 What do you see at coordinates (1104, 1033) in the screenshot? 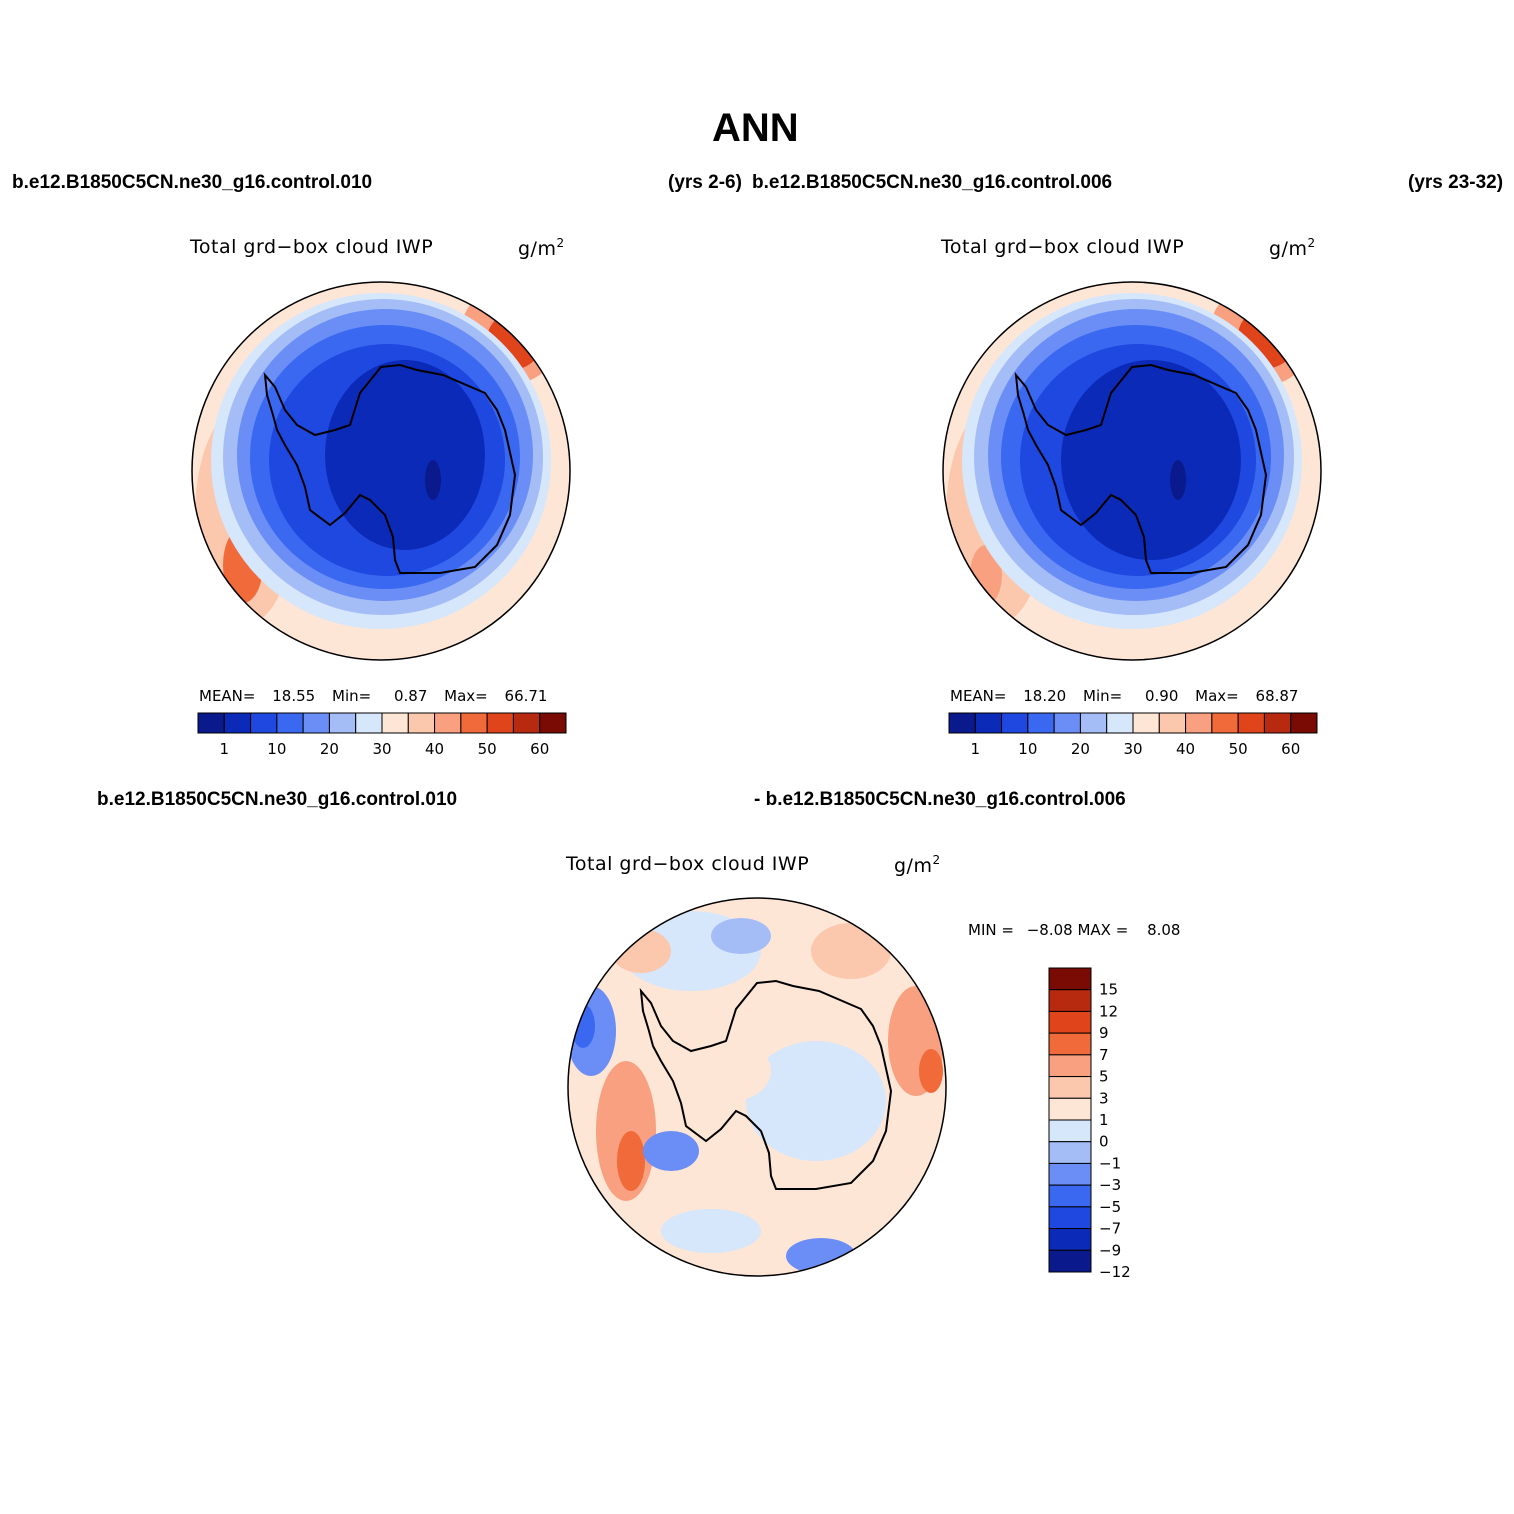
I see `diff-colorbar-tick-label: 9` at bounding box center [1104, 1033].